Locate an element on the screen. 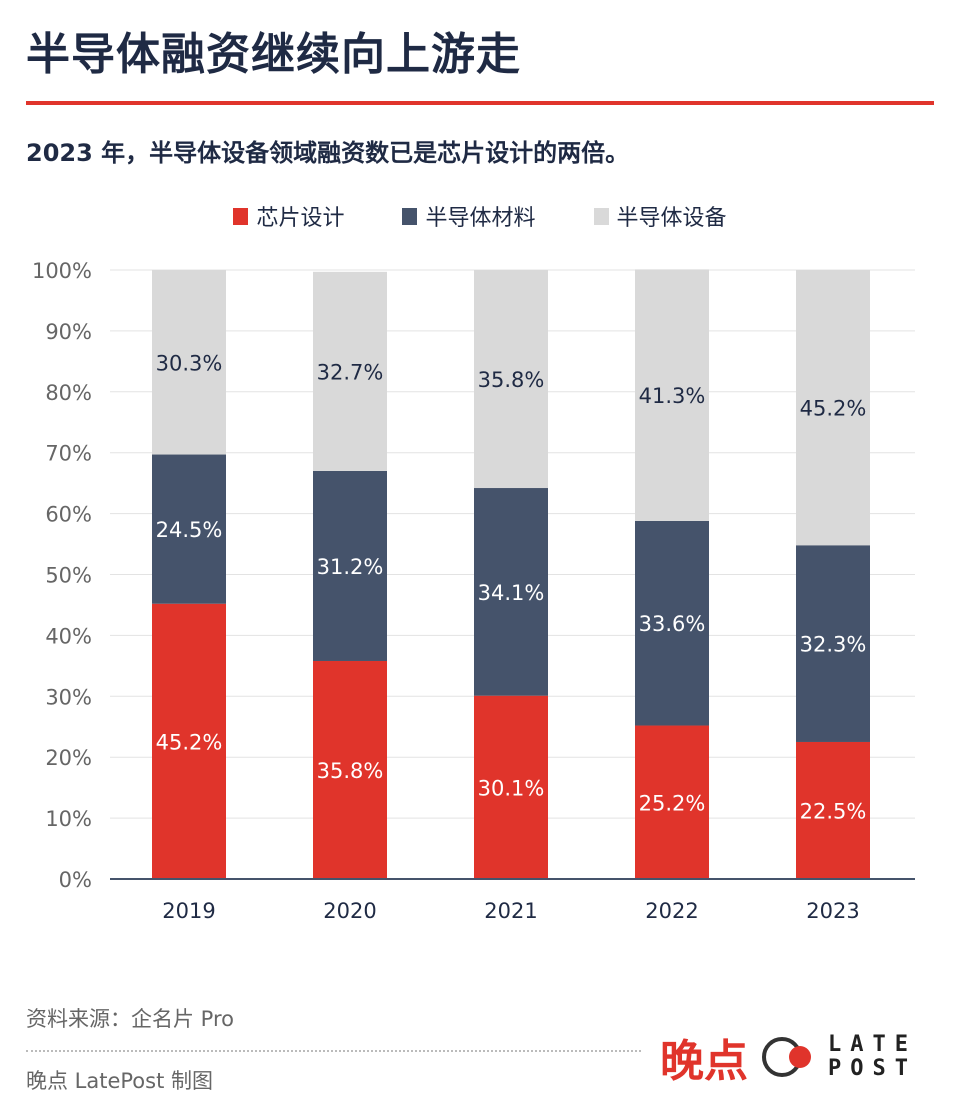 The height and width of the screenshot is (1108, 960). y-tick-label: 100% is located at coordinates (62, 271).